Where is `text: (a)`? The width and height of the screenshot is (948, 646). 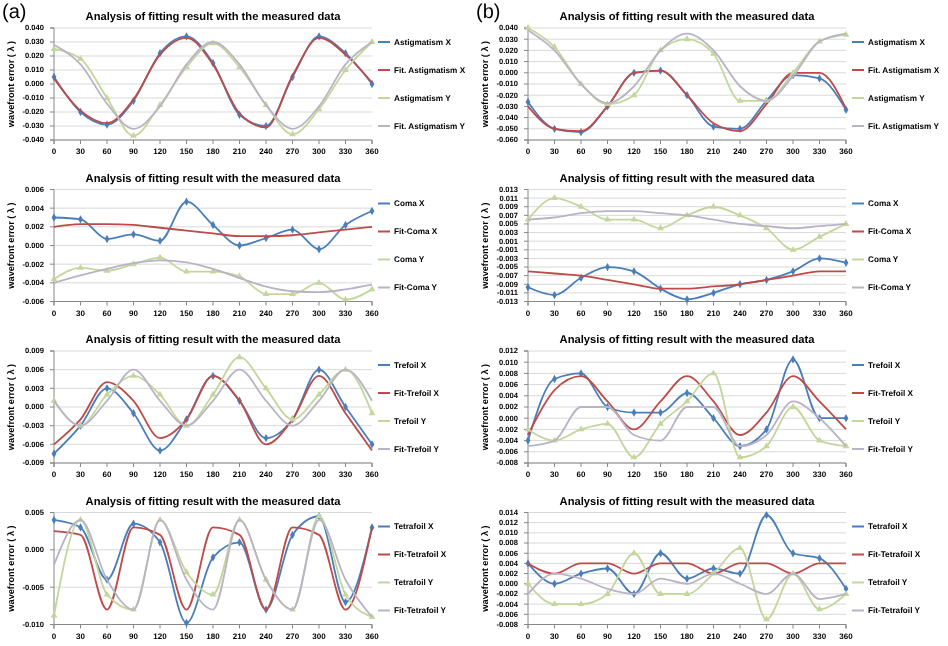 text: (a) is located at coordinates (14, 13).